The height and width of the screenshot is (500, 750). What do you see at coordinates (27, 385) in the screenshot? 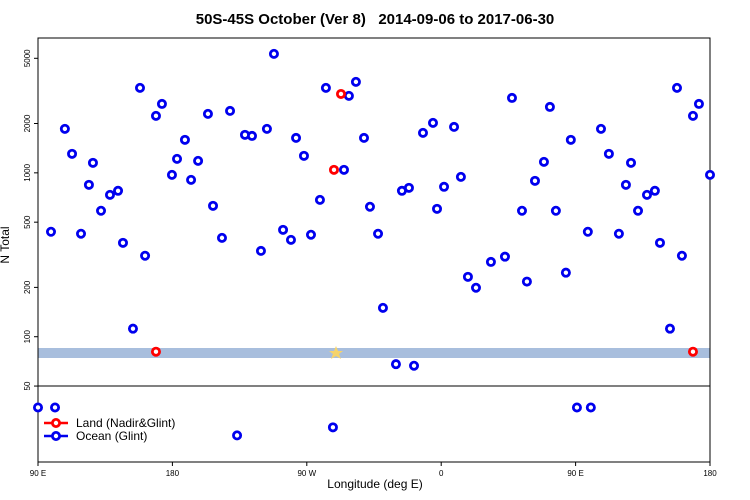
I see `y-tick-label: 50` at bounding box center [27, 385].